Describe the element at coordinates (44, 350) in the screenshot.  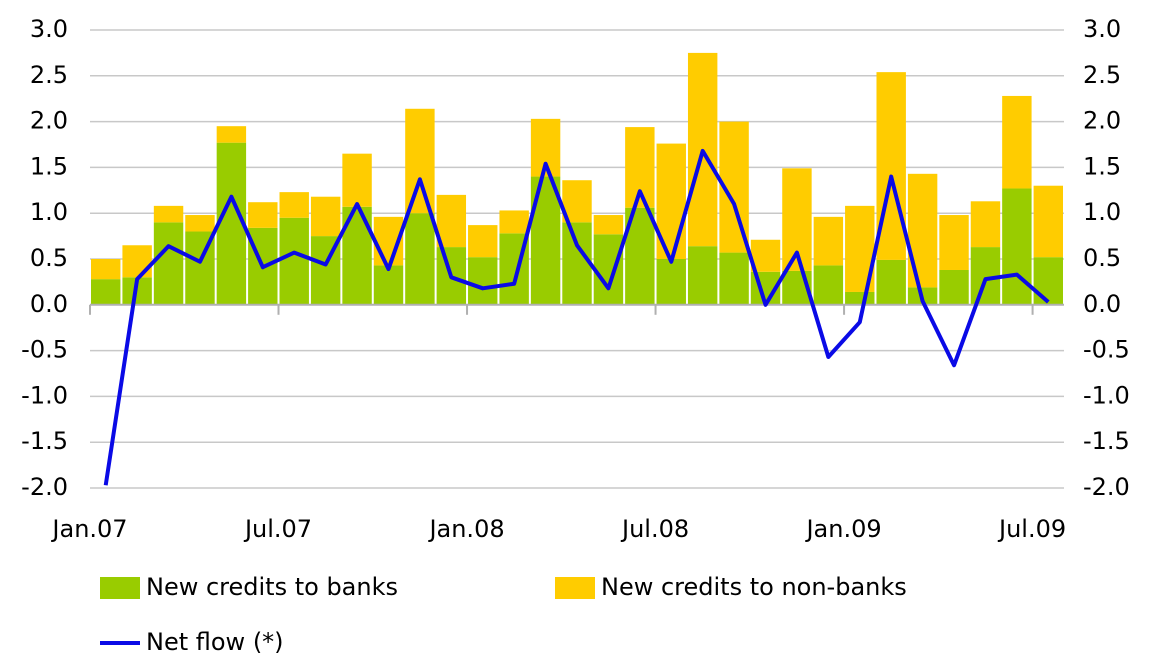
I see `y-tick-label: -0.5` at that location.